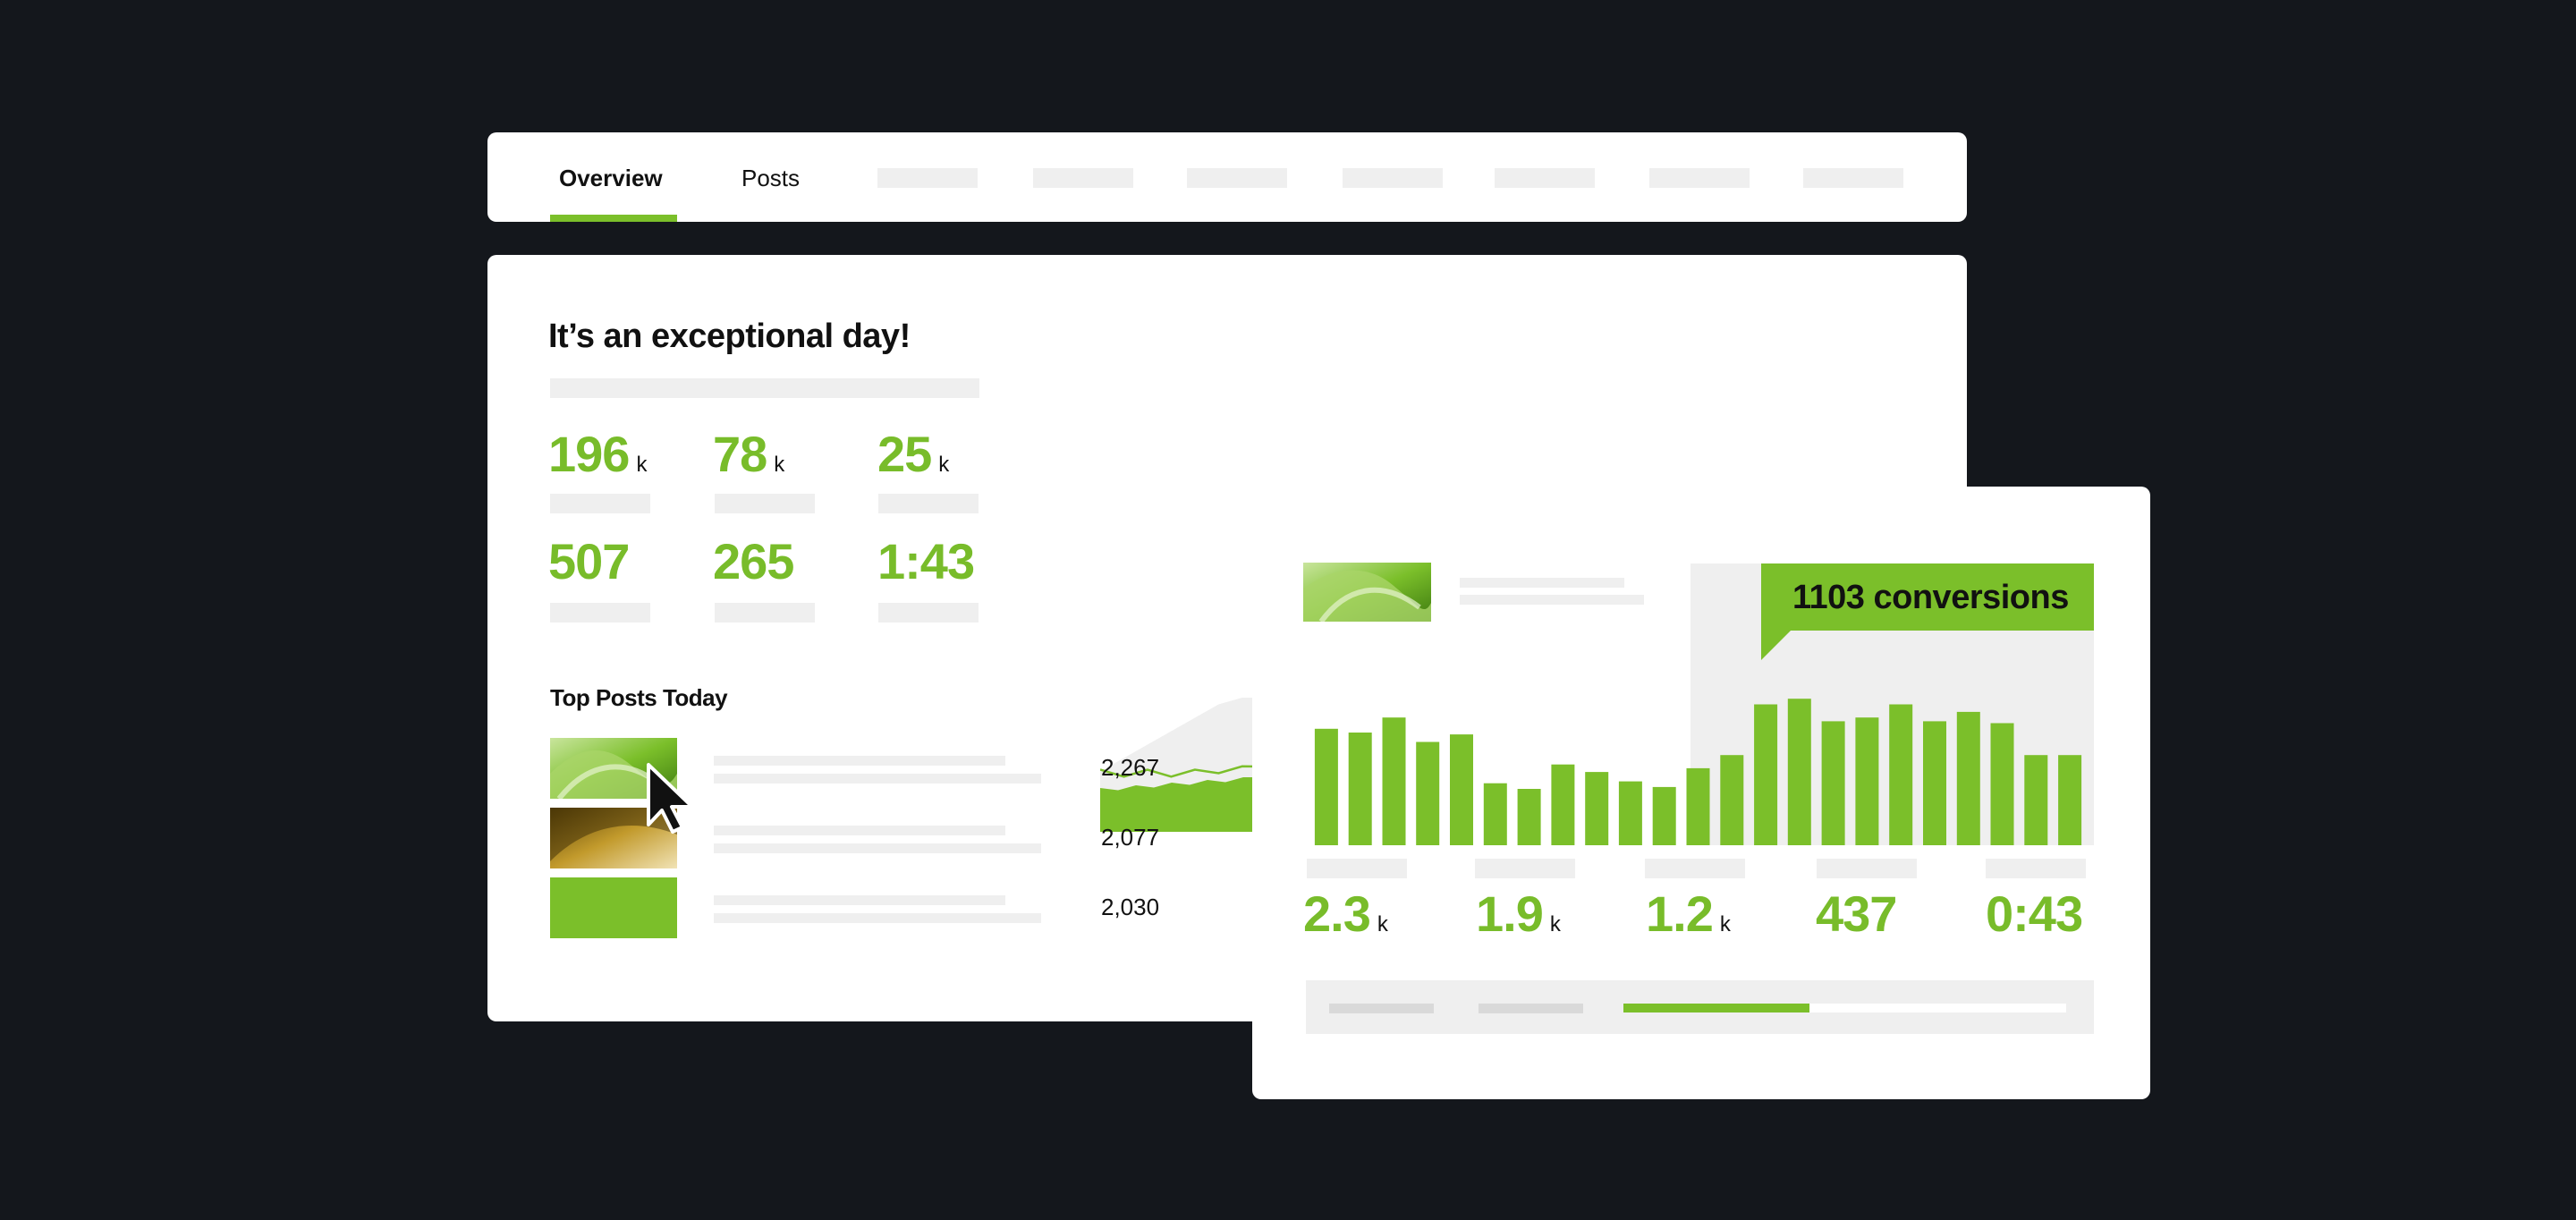 Image resolution: width=2576 pixels, height=1220 pixels. I want to click on post-views: 2,267, so click(1130, 767).